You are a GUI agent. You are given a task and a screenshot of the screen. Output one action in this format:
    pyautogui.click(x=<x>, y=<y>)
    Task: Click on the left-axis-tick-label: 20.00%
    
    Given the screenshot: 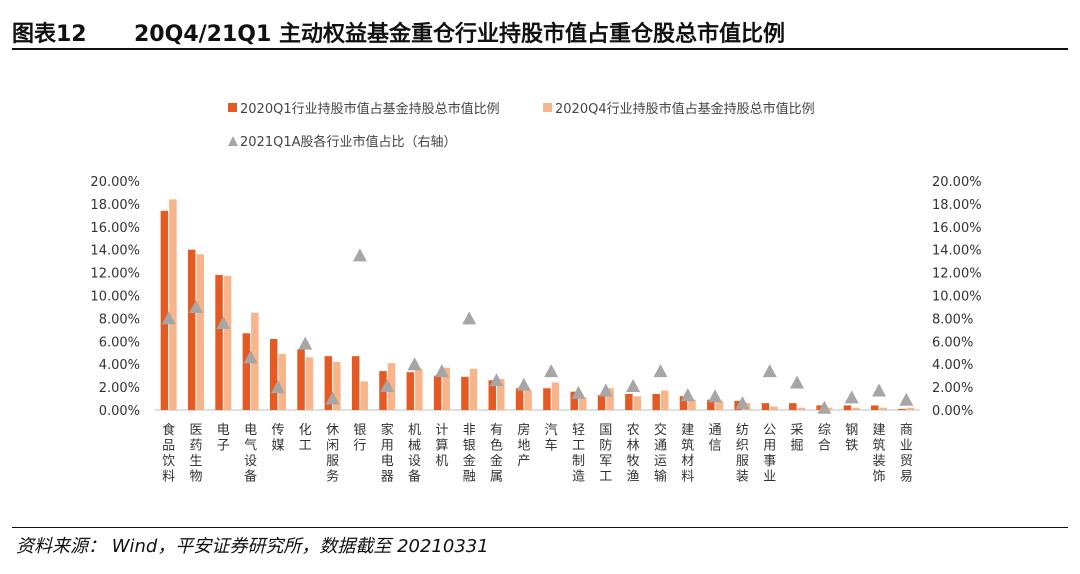 What is the action you would take?
    pyautogui.click(x=115, y=182)
    